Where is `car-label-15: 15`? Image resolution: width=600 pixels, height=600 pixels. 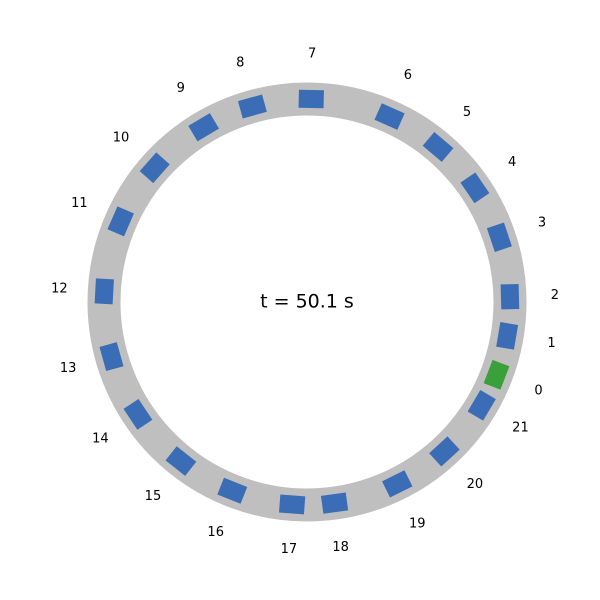
car-label-15: 15 is located at coordinates (153, 496).